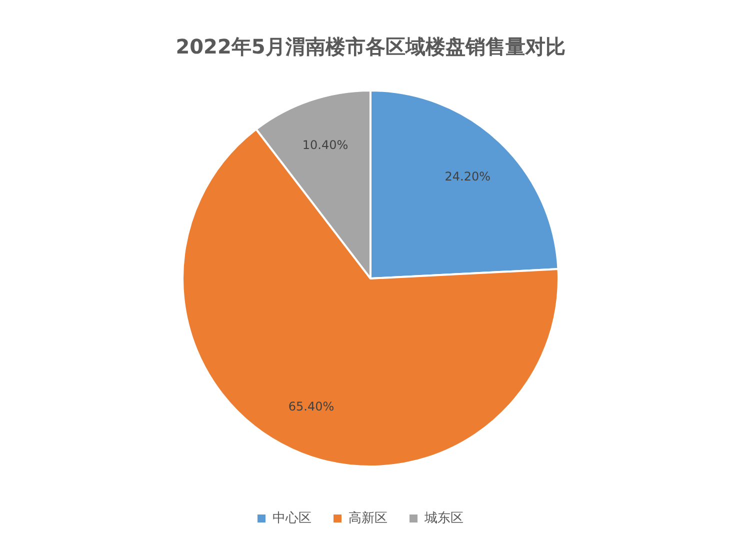 The width and height of the screenshot is (740, 546). Describe the element at coordinates (467, 176) in the screenshot. I see `data-label: 24.20%` at that location.